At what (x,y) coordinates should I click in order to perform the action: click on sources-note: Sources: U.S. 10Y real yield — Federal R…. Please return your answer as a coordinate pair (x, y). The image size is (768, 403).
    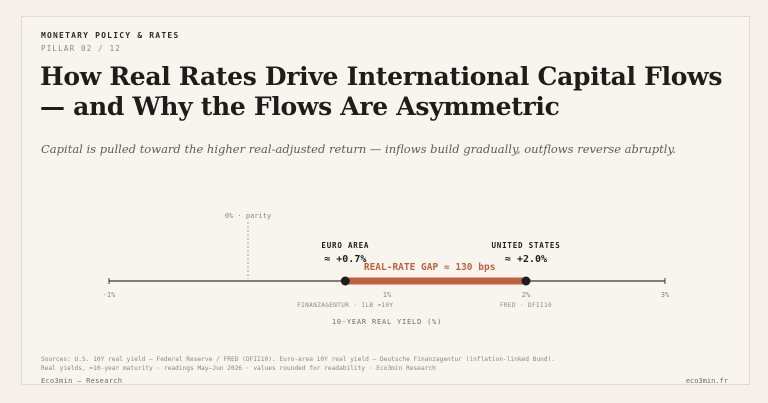
    Looking at the image, I should click on (386, 364).